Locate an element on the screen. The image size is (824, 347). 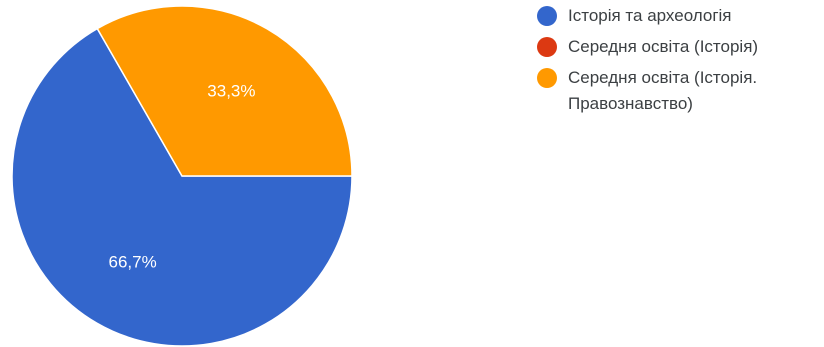
legend-item: Середня освіта (Історія. Правознавство) is located at coordinates (679, 92).